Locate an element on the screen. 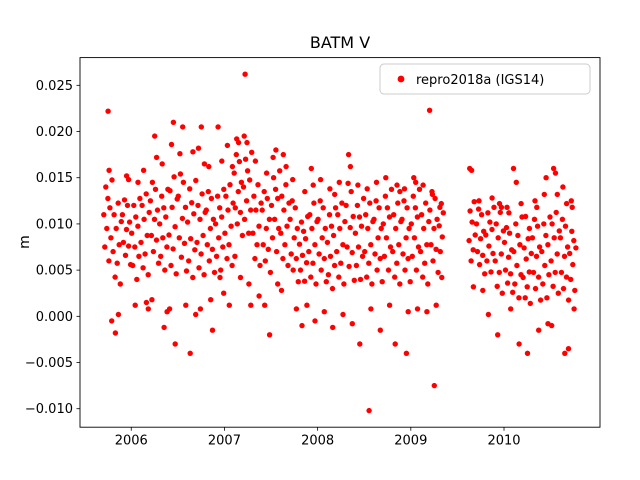  x-tick-label: 2008 is located at coordinates (317, 441).